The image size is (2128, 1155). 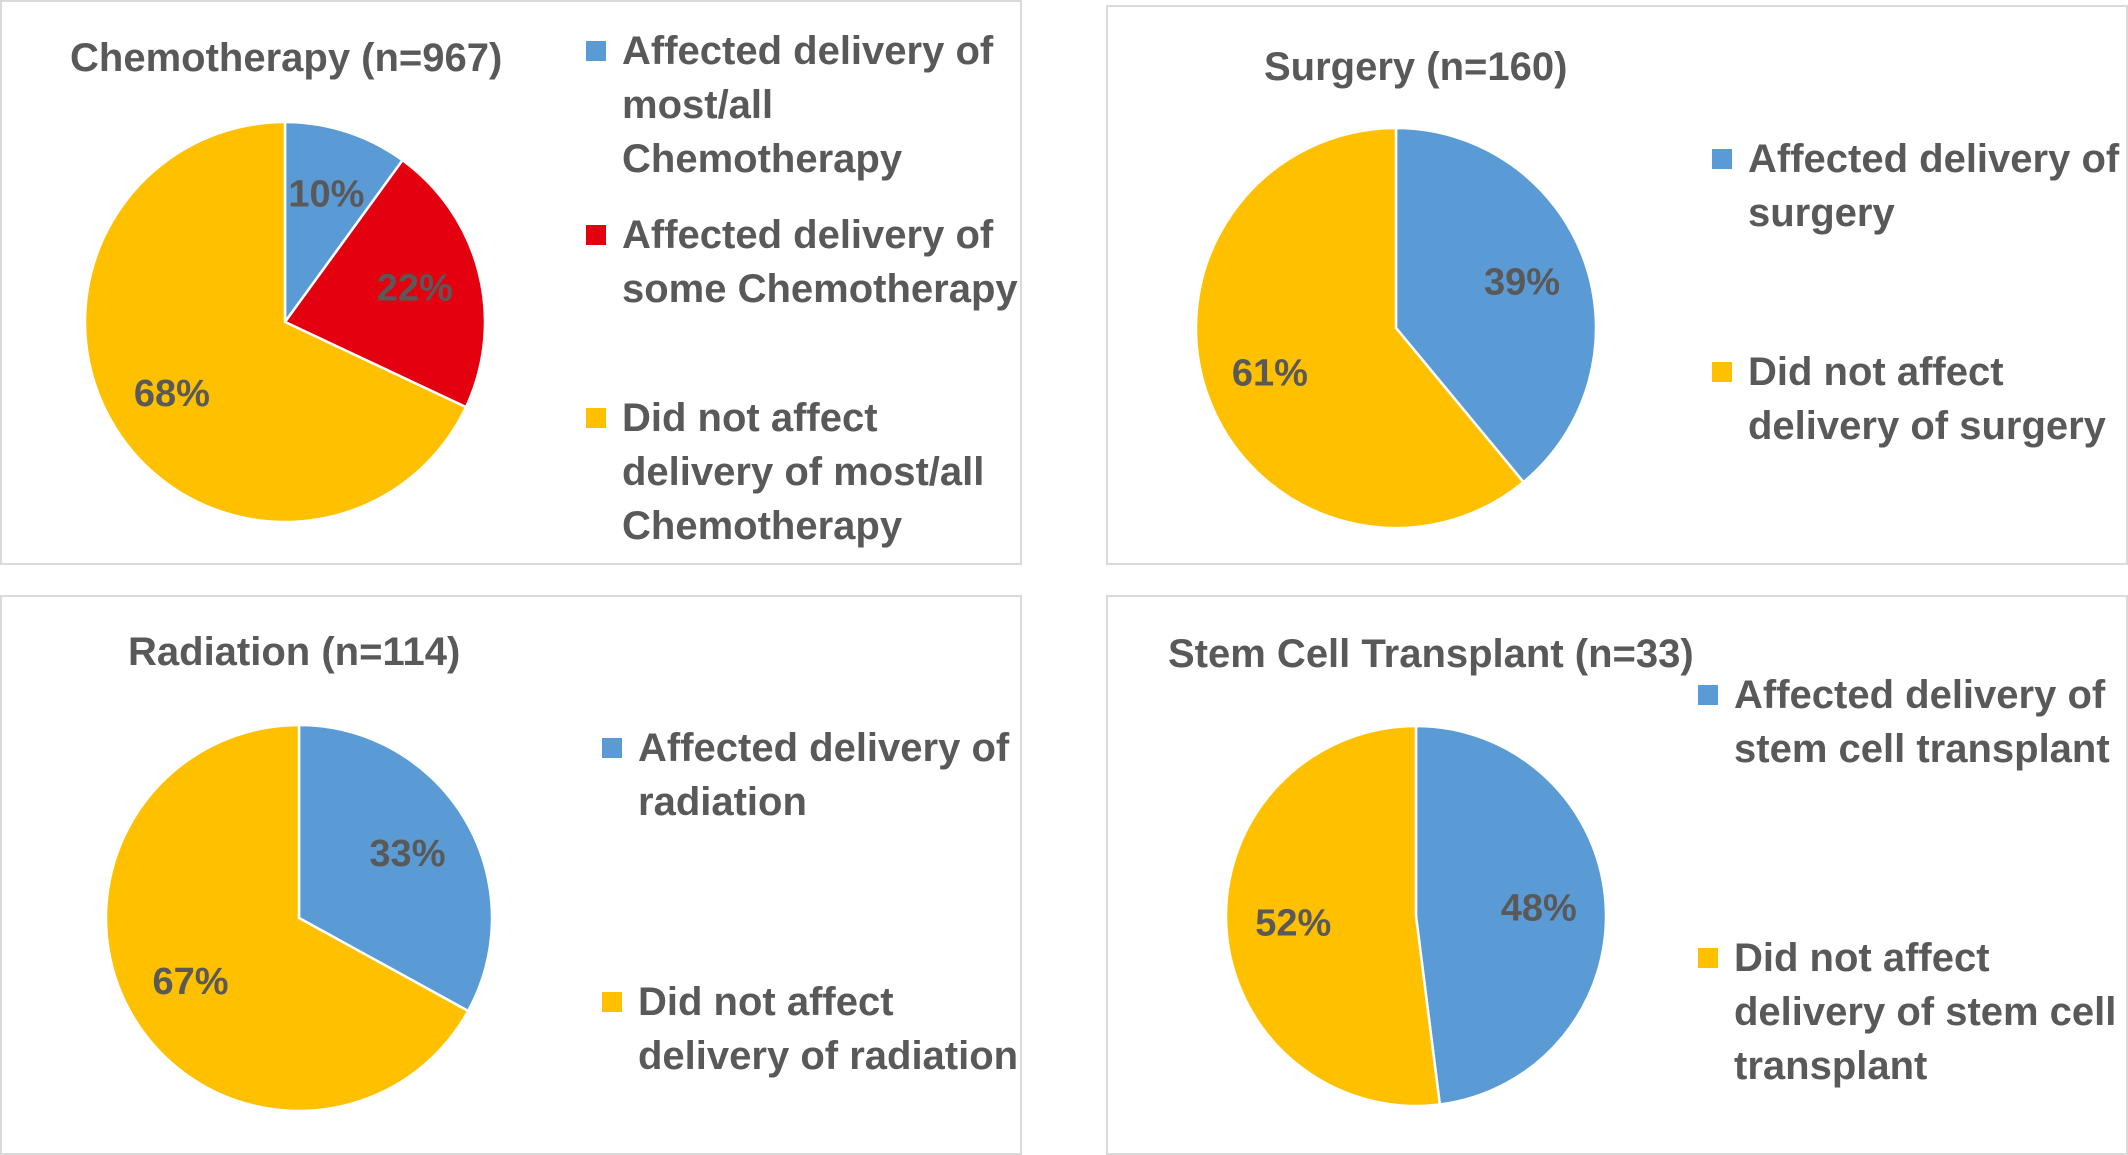 I want to click on pie-chart: 48% 52%, so click(x=1416, y=916).